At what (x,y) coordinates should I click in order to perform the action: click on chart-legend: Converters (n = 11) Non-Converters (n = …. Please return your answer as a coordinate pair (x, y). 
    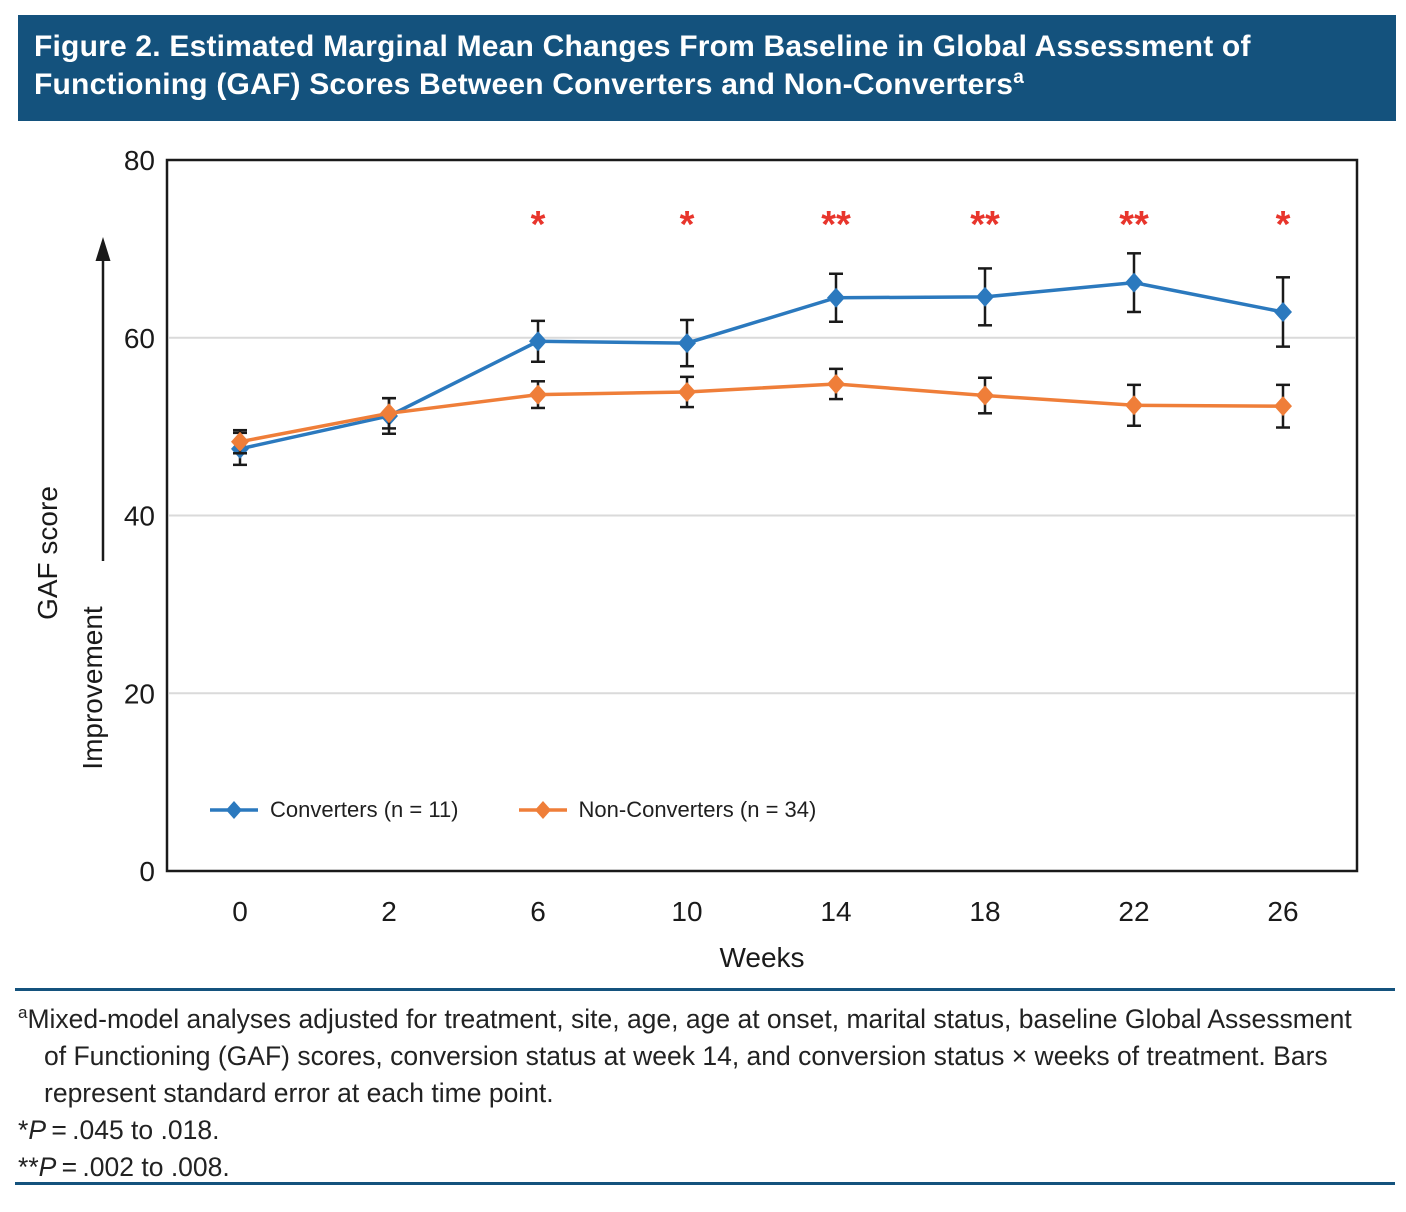
    Looking at the image, I should click on (512, 810).